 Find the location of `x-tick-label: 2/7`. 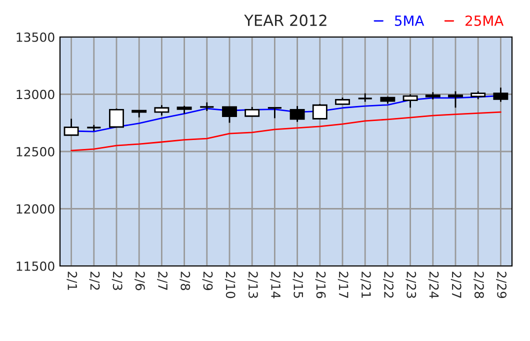

x-tick-label: 2/7 is located at coordinates (162, 281).